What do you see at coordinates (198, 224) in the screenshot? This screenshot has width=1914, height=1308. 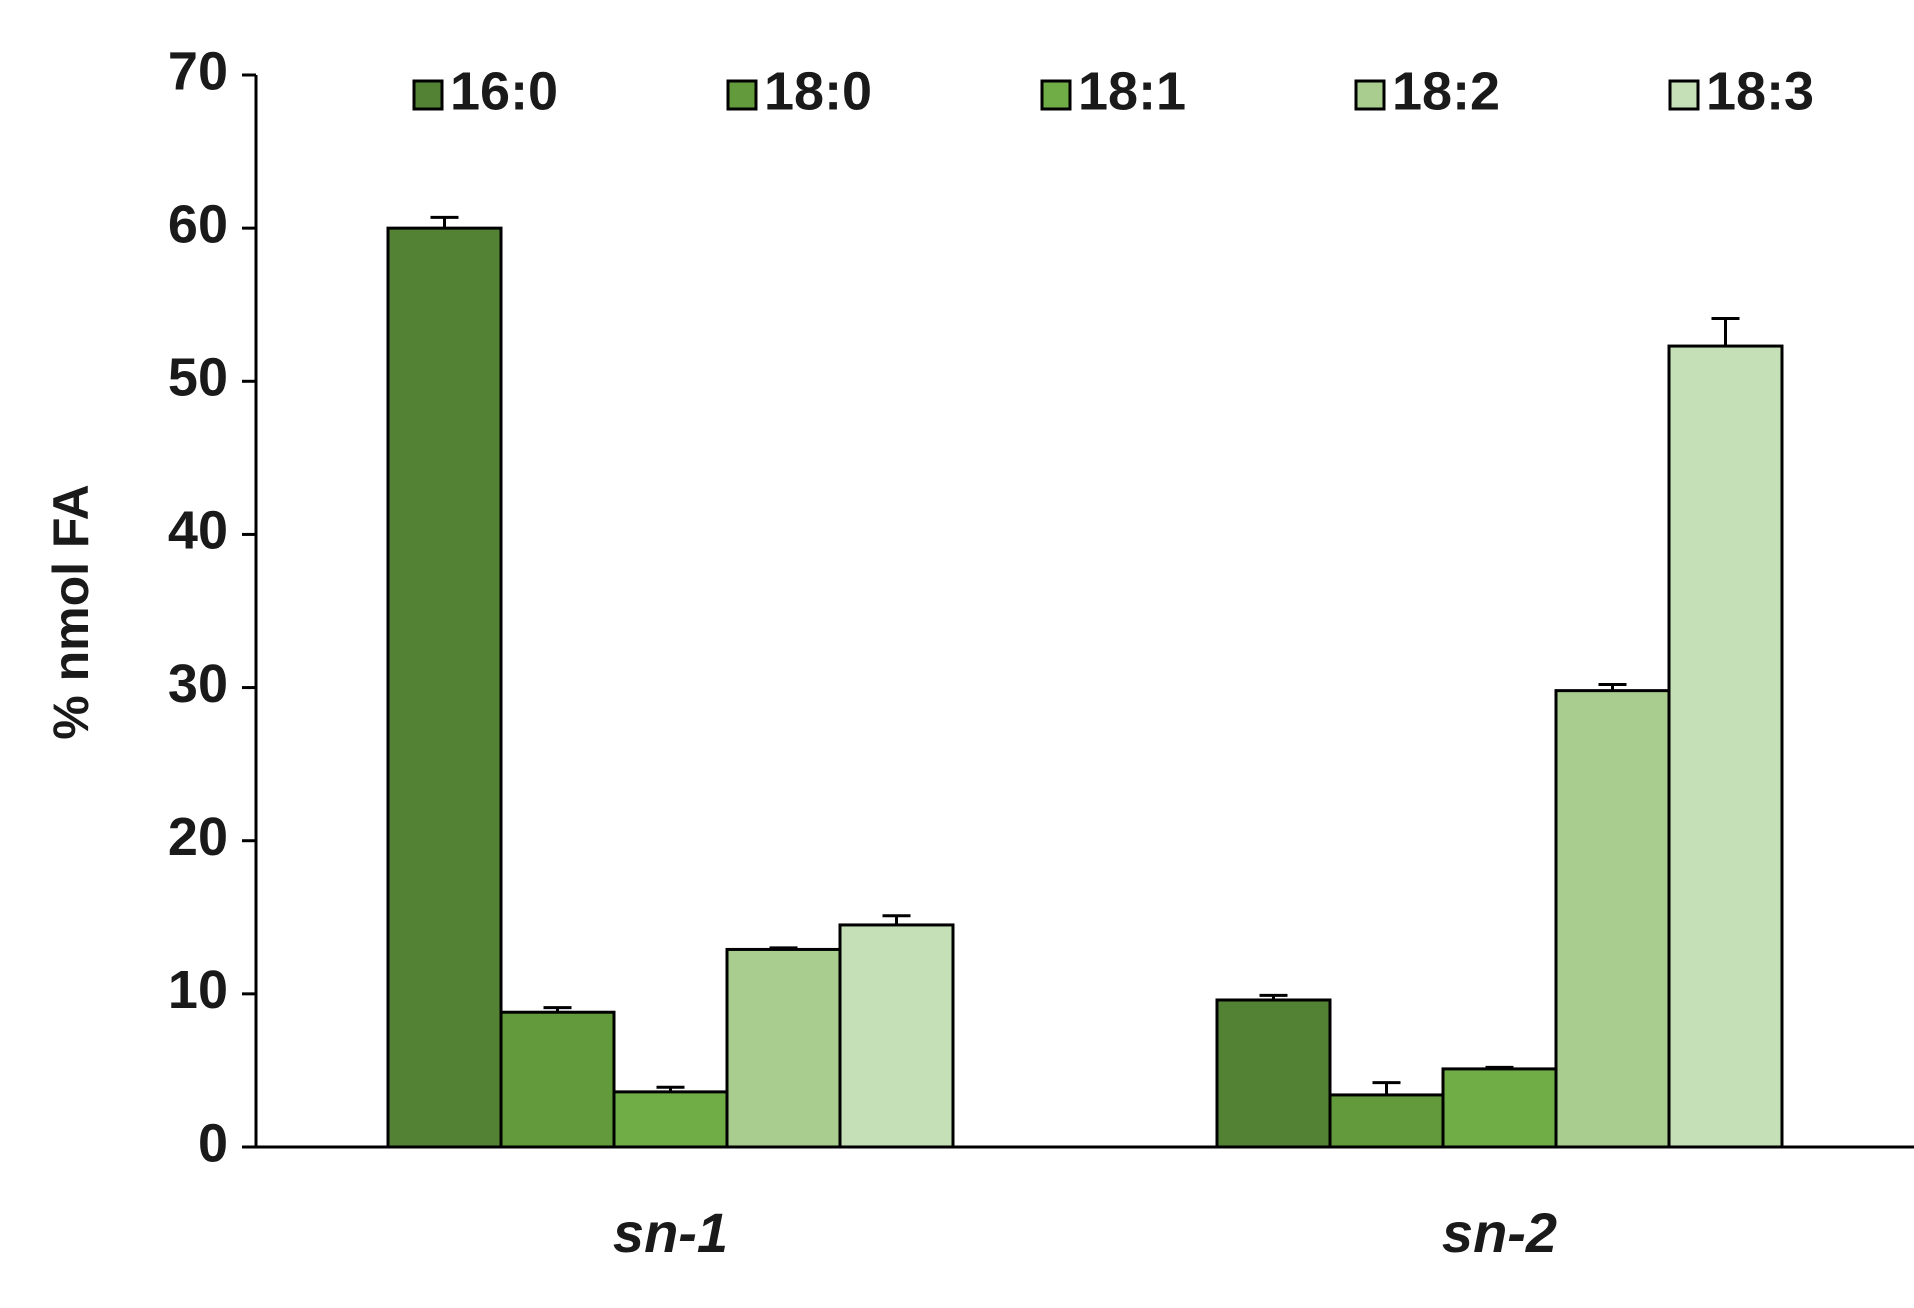 I see `y-tick-label: 60` at bounding box center [198, 224].